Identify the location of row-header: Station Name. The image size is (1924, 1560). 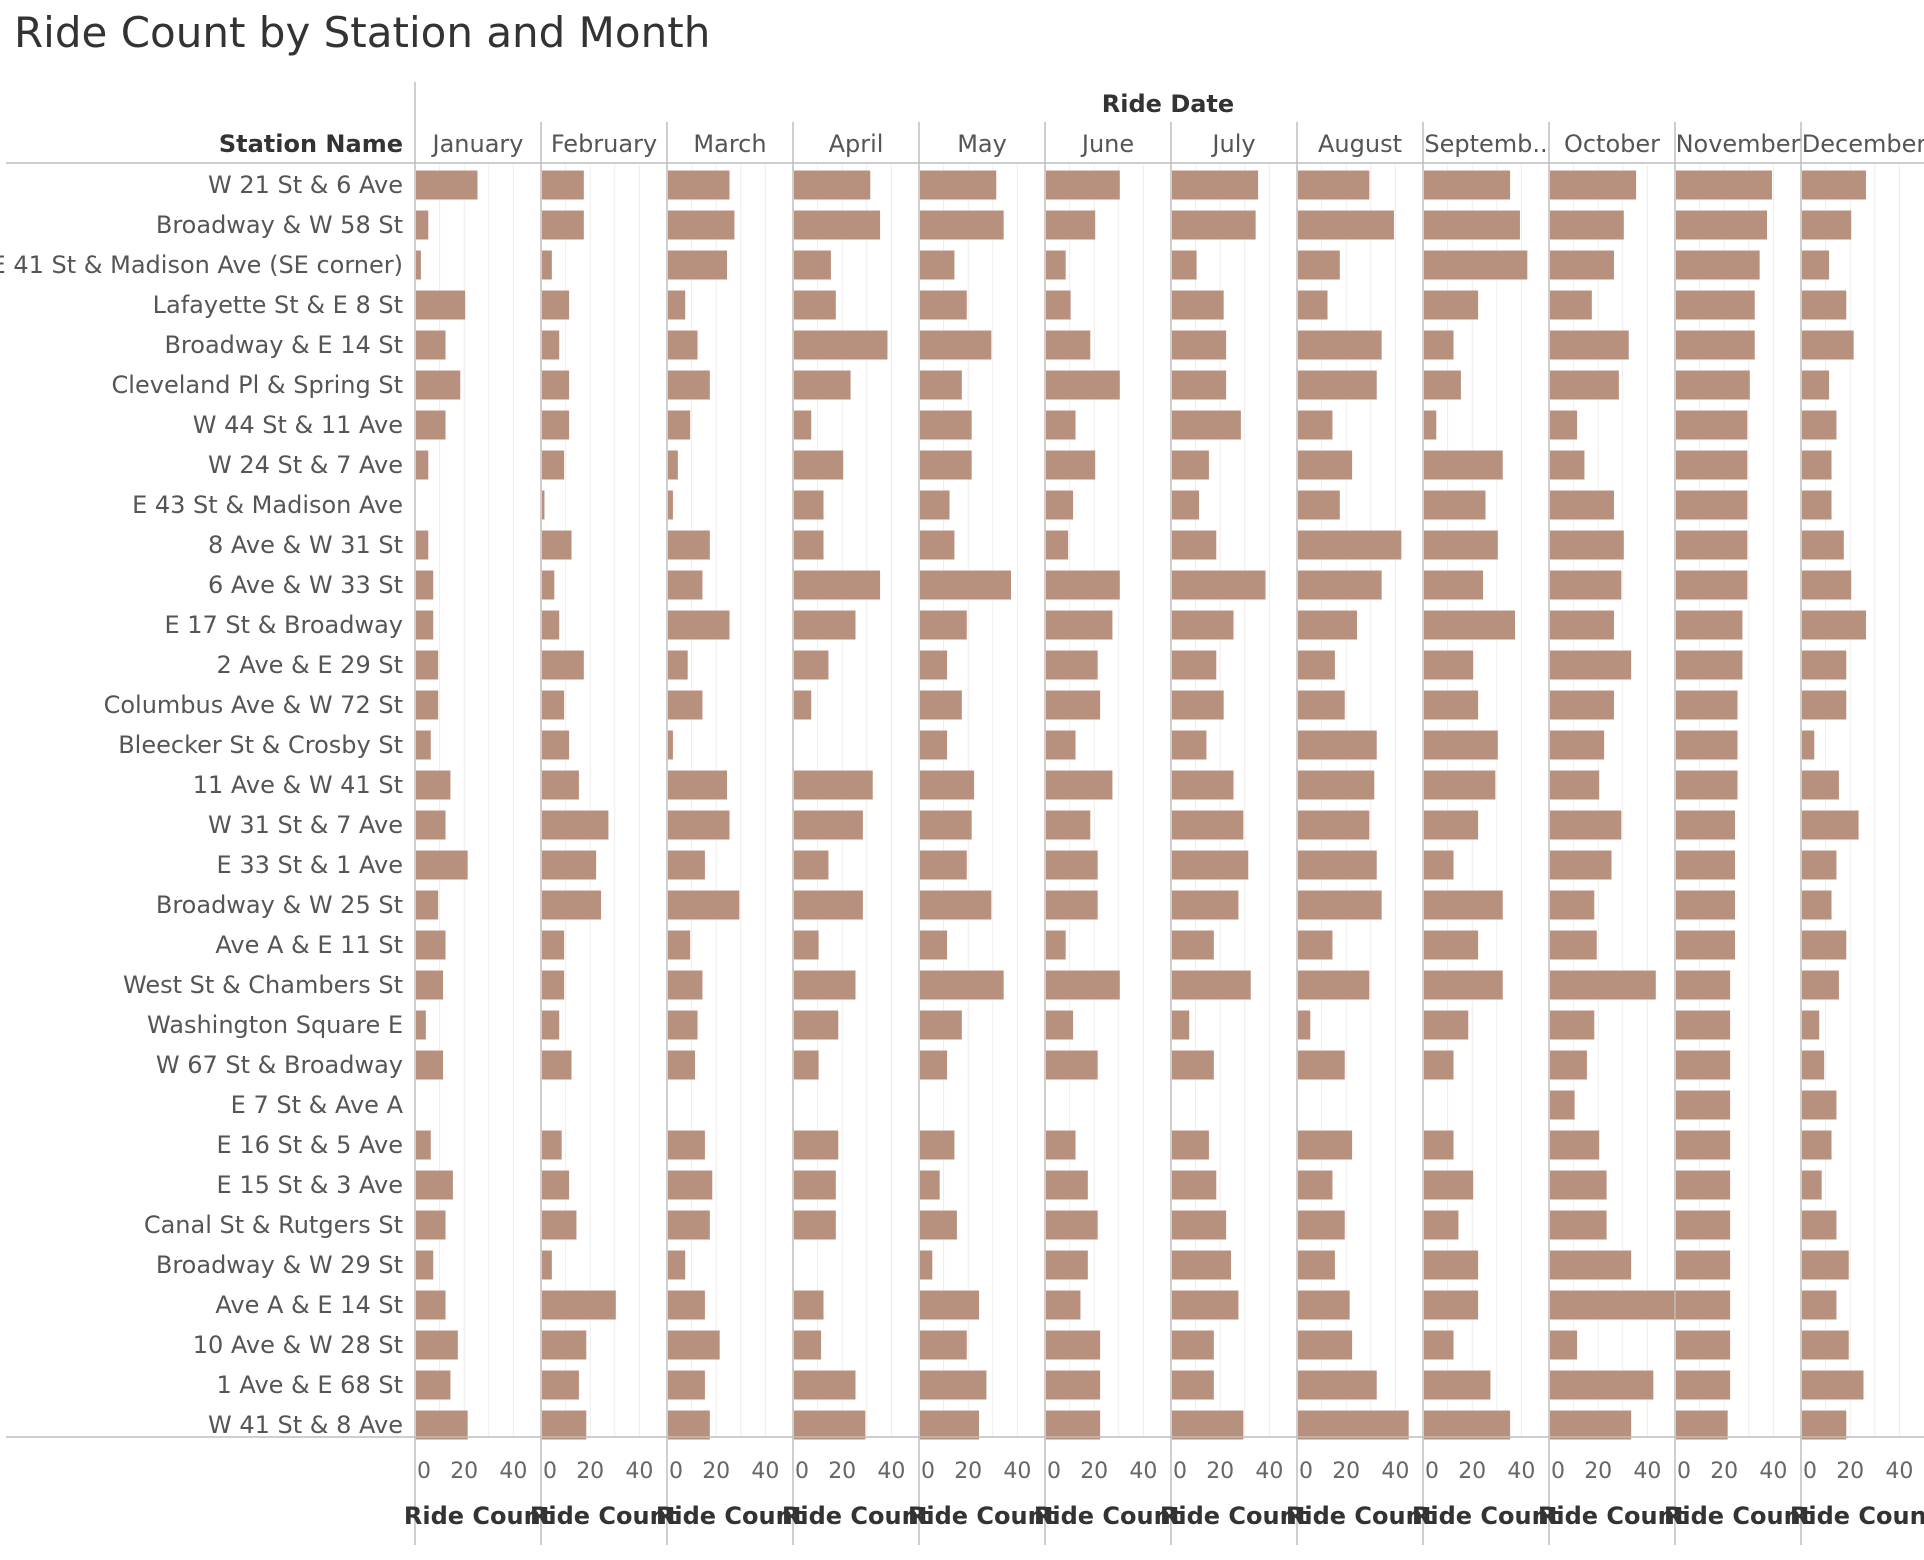
(311, 144).